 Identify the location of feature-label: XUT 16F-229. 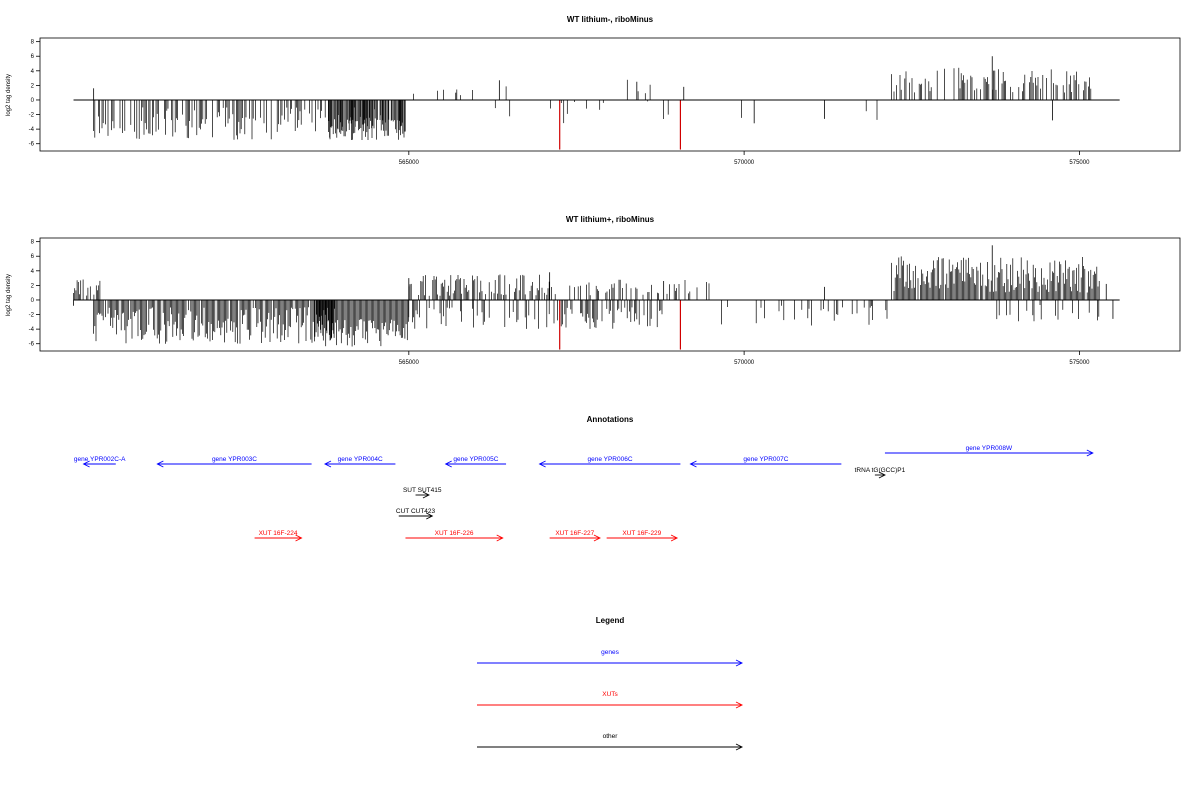
(641, 533).